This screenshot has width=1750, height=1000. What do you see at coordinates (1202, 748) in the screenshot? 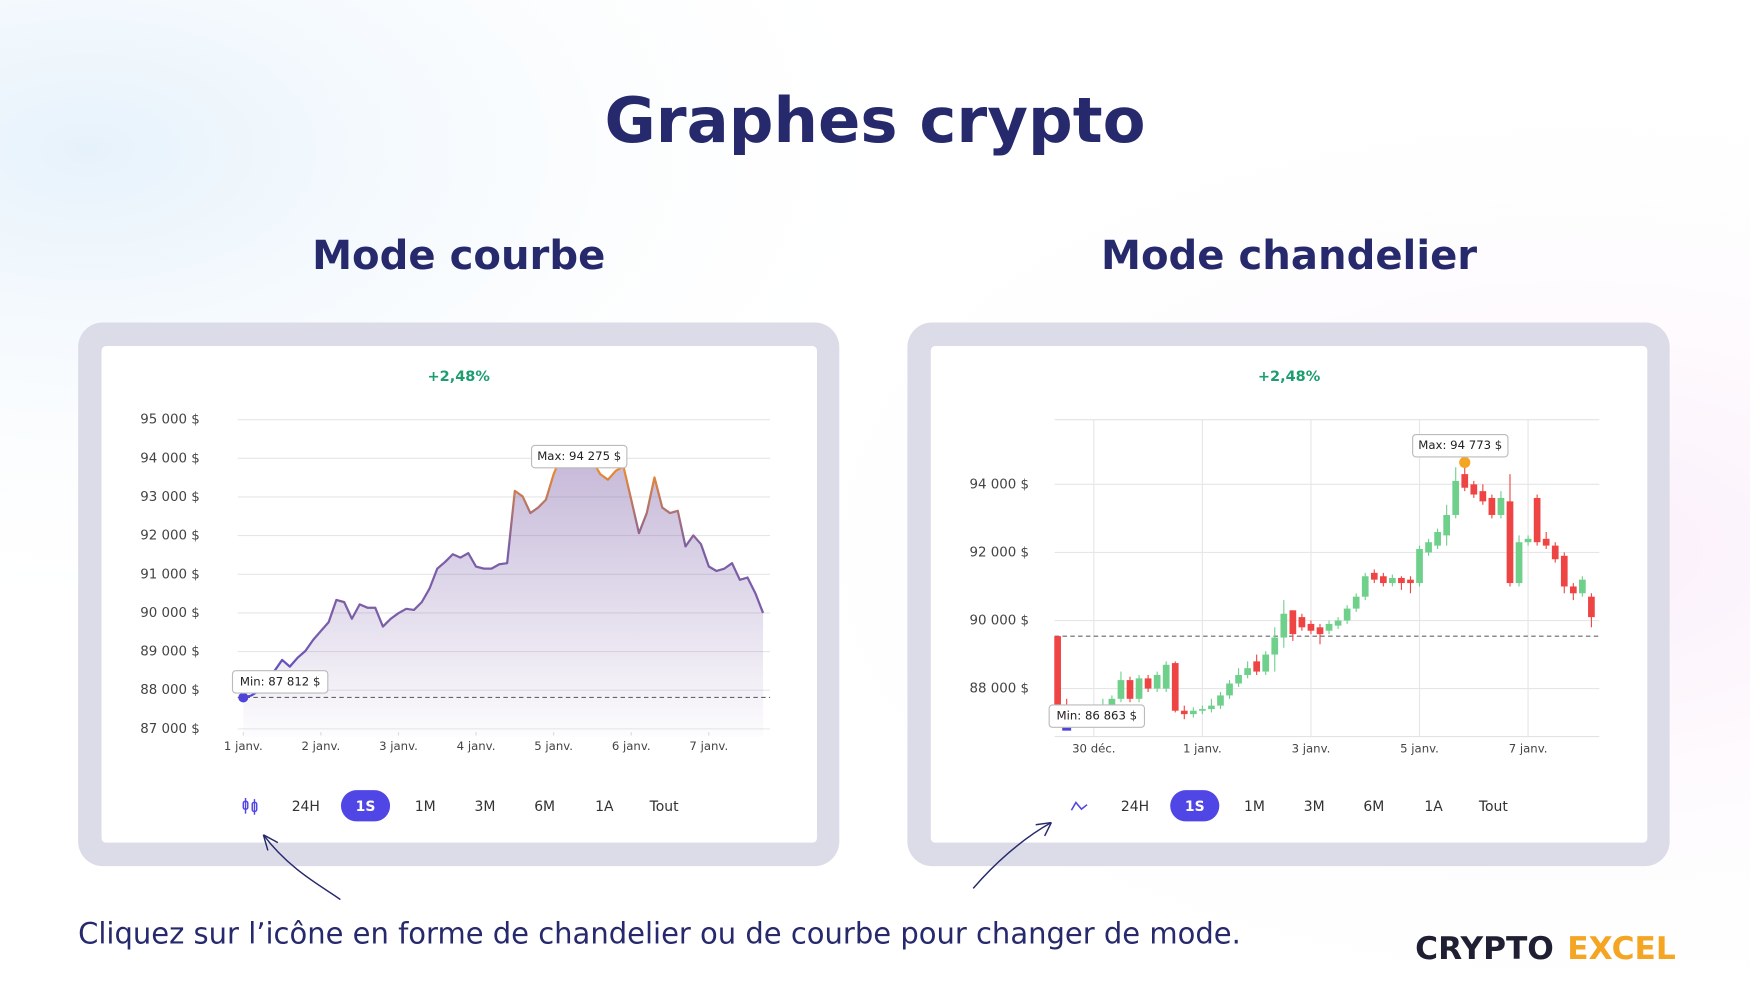
I see `x-tick-label: 1 janv.` at bounding box center [1202, 748].